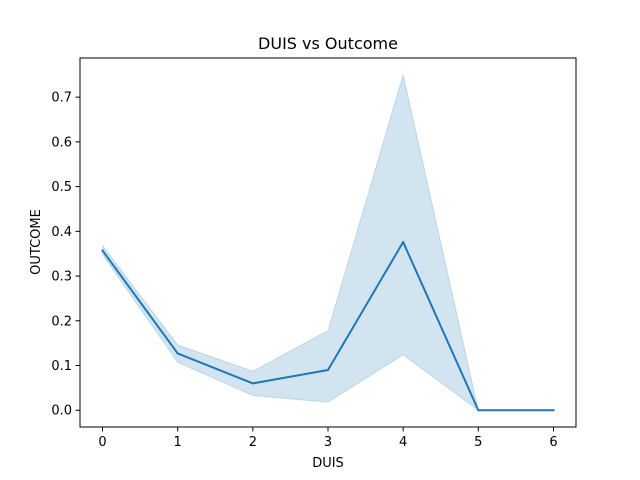 This screenshot has width=640, height=480. I want to click on x-tick-label: 6, so click(553, 442).